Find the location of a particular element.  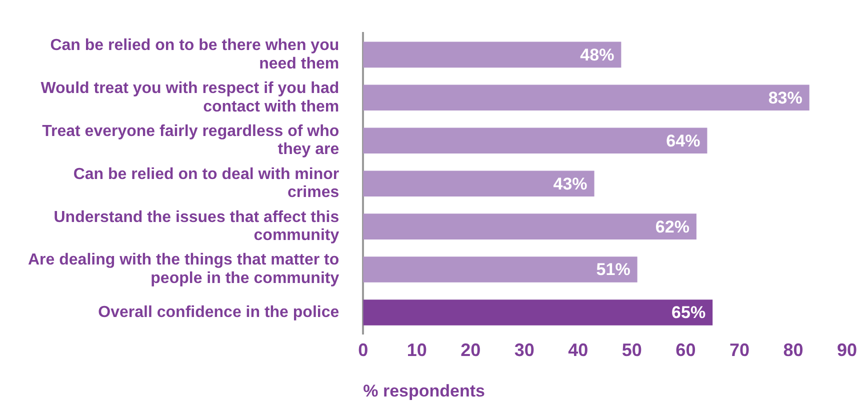

x-tick-label: 20 is located at coordinates (470, 350).